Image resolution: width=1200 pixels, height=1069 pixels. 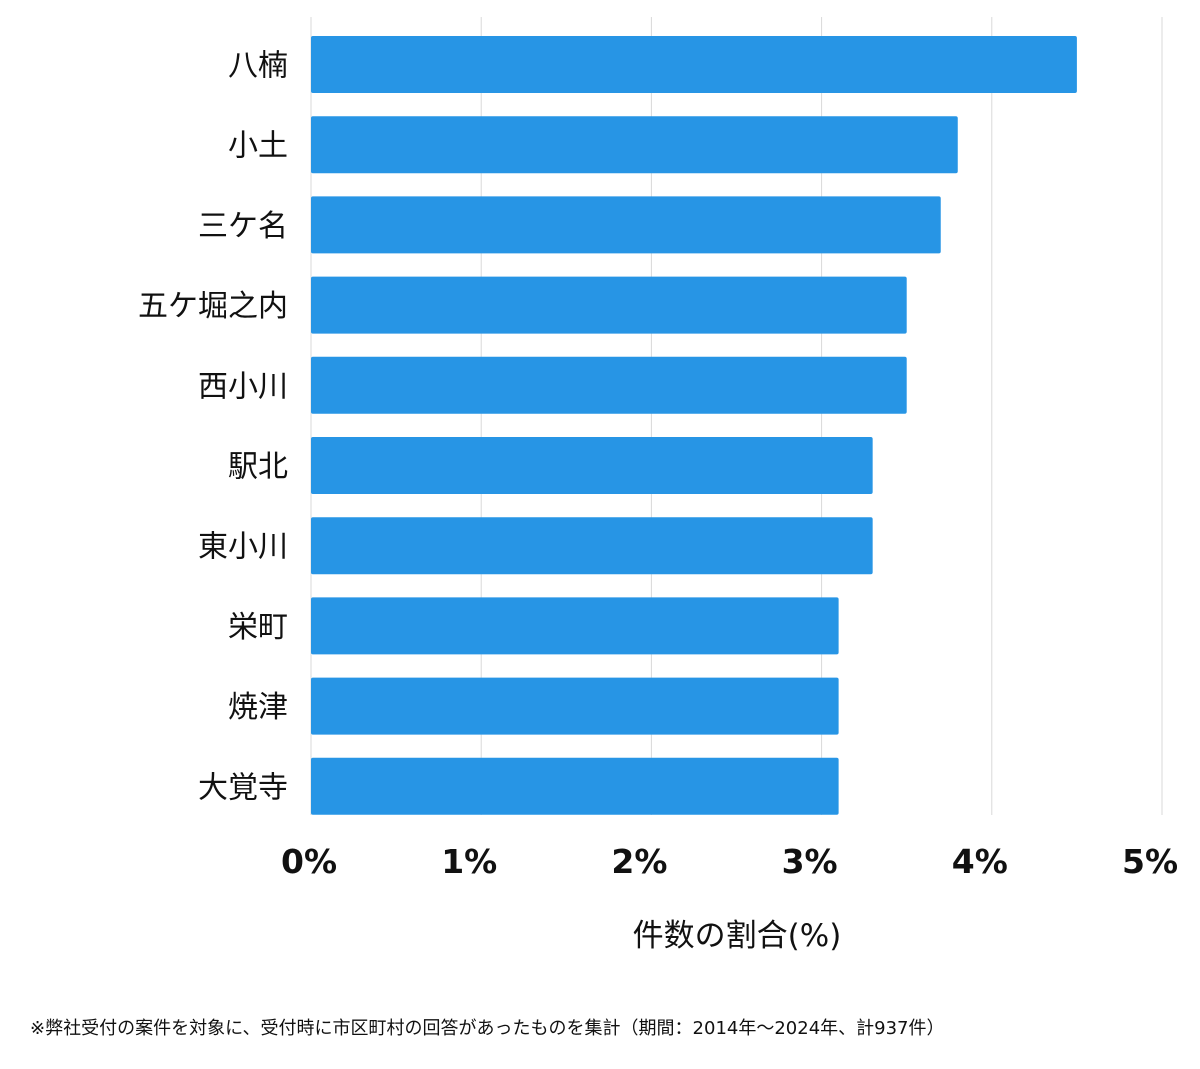 I want to click on category-label: 三ケ名, so click(x=243, y=226).